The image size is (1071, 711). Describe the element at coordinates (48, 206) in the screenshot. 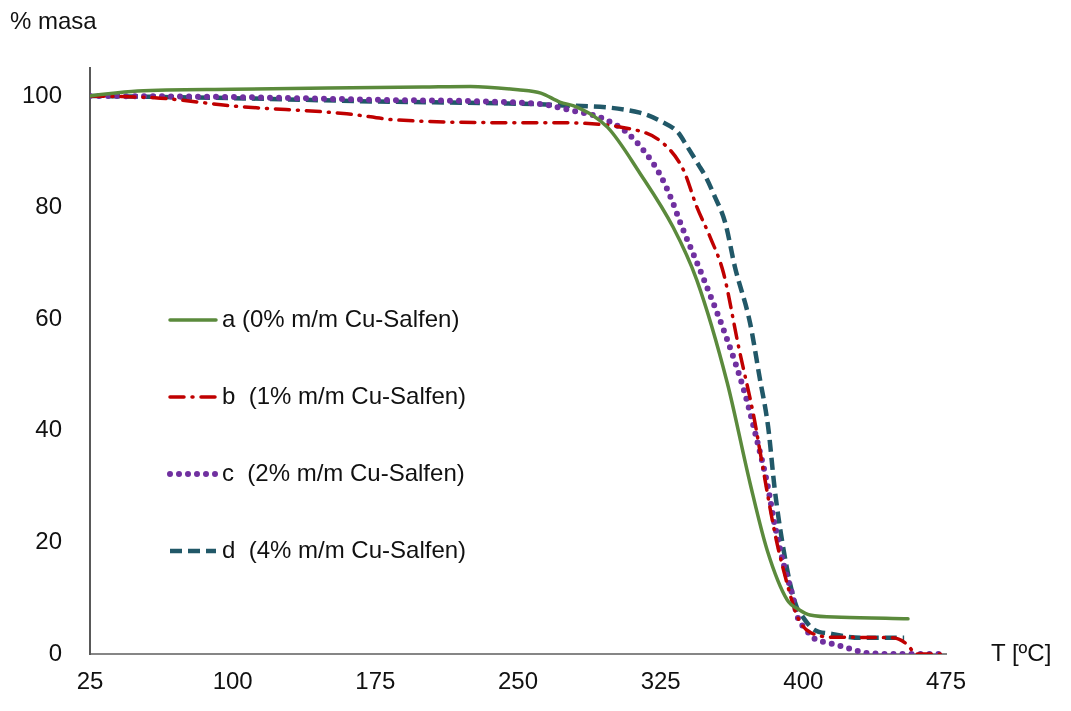

I see `y-tick-label: 80` at that location.